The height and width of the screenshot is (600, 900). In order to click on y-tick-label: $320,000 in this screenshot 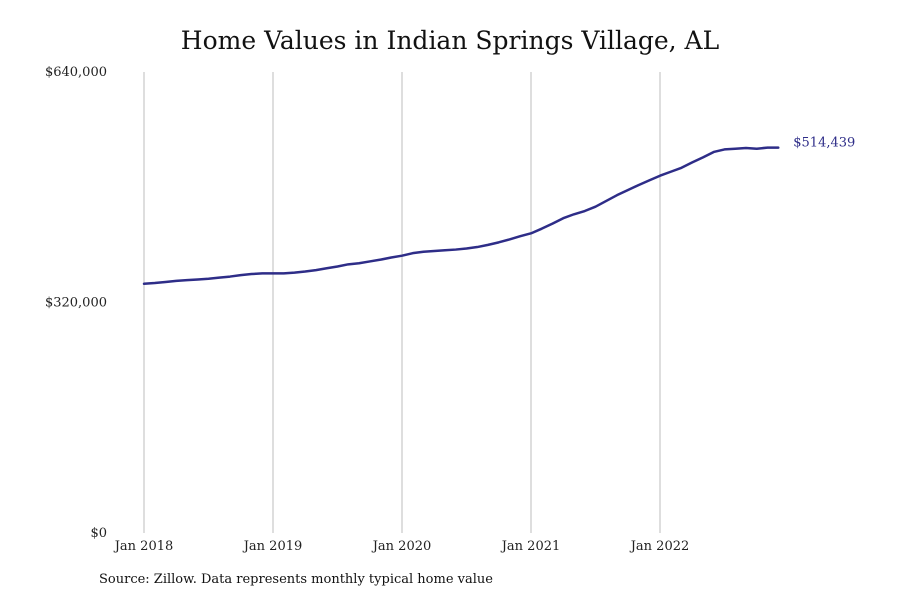, I will do `click(76, 303)`.